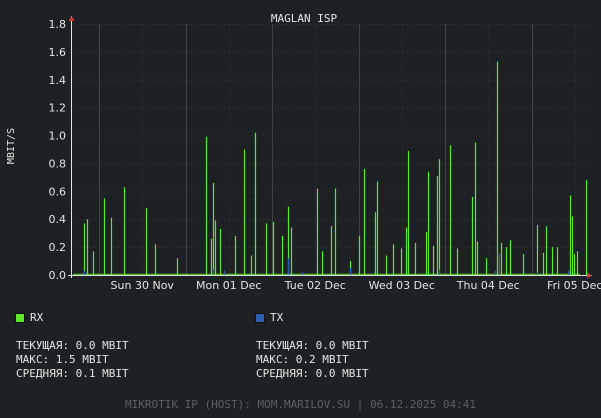  Describe the element at coordinates (302, 359) in the screenshot. I see `tx-max: МАКС: 0.2 MBIT` at that location.